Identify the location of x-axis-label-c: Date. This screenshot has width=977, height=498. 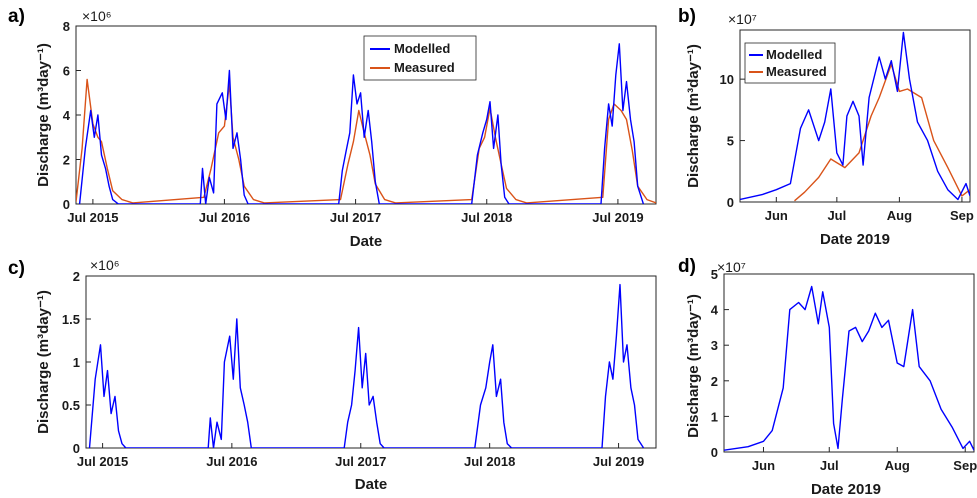
(371, 484).